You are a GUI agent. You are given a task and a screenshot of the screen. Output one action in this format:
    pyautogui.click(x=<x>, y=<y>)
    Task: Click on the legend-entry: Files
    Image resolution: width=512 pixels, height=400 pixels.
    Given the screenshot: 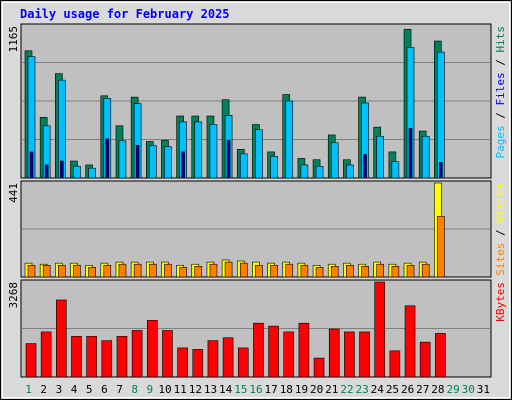 What is the action you would take?
    pyautogui.click(x=500, y=88)
    